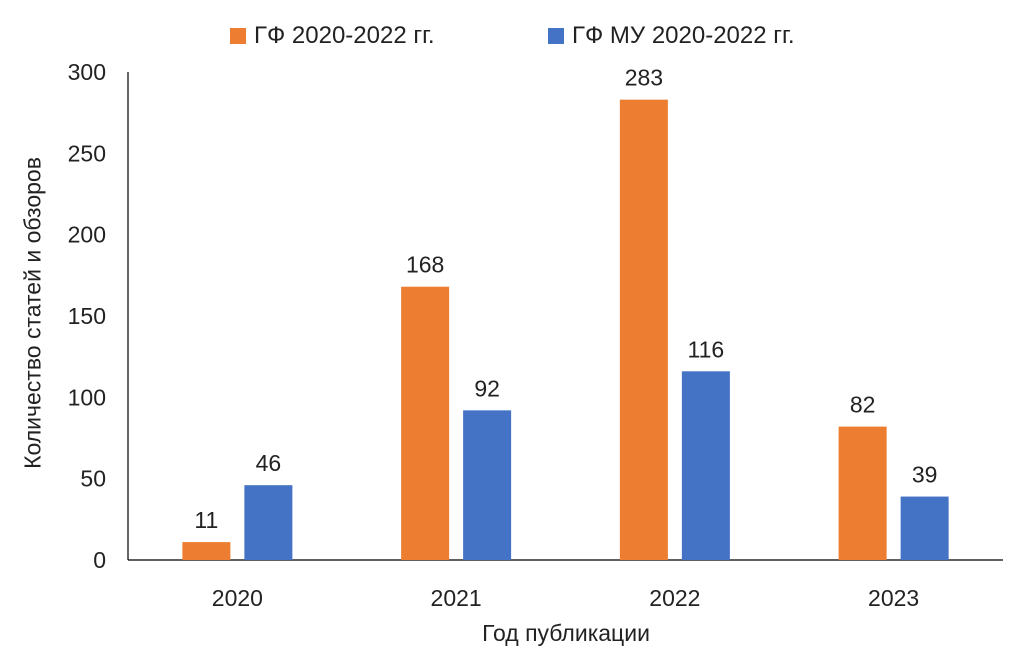  I want to click on data-label: 82, so click(863, 405).